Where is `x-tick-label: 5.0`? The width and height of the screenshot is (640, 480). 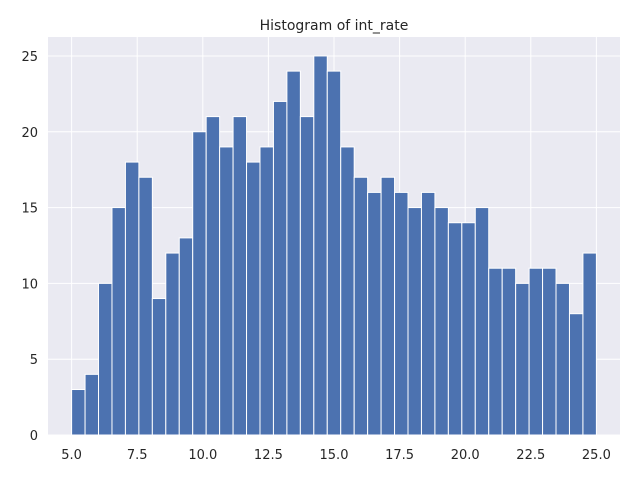 x-tick-label: 5.0 is located at coordinates (71, 455).